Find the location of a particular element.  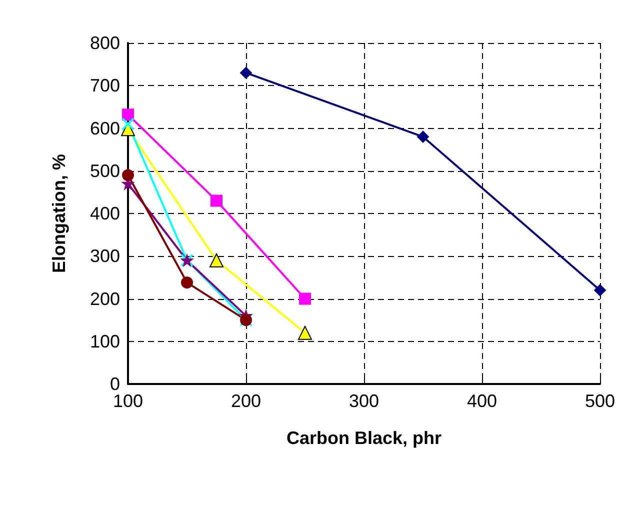

x-axis-title: Carbon Black, phr is located at coordinates (364, 438).